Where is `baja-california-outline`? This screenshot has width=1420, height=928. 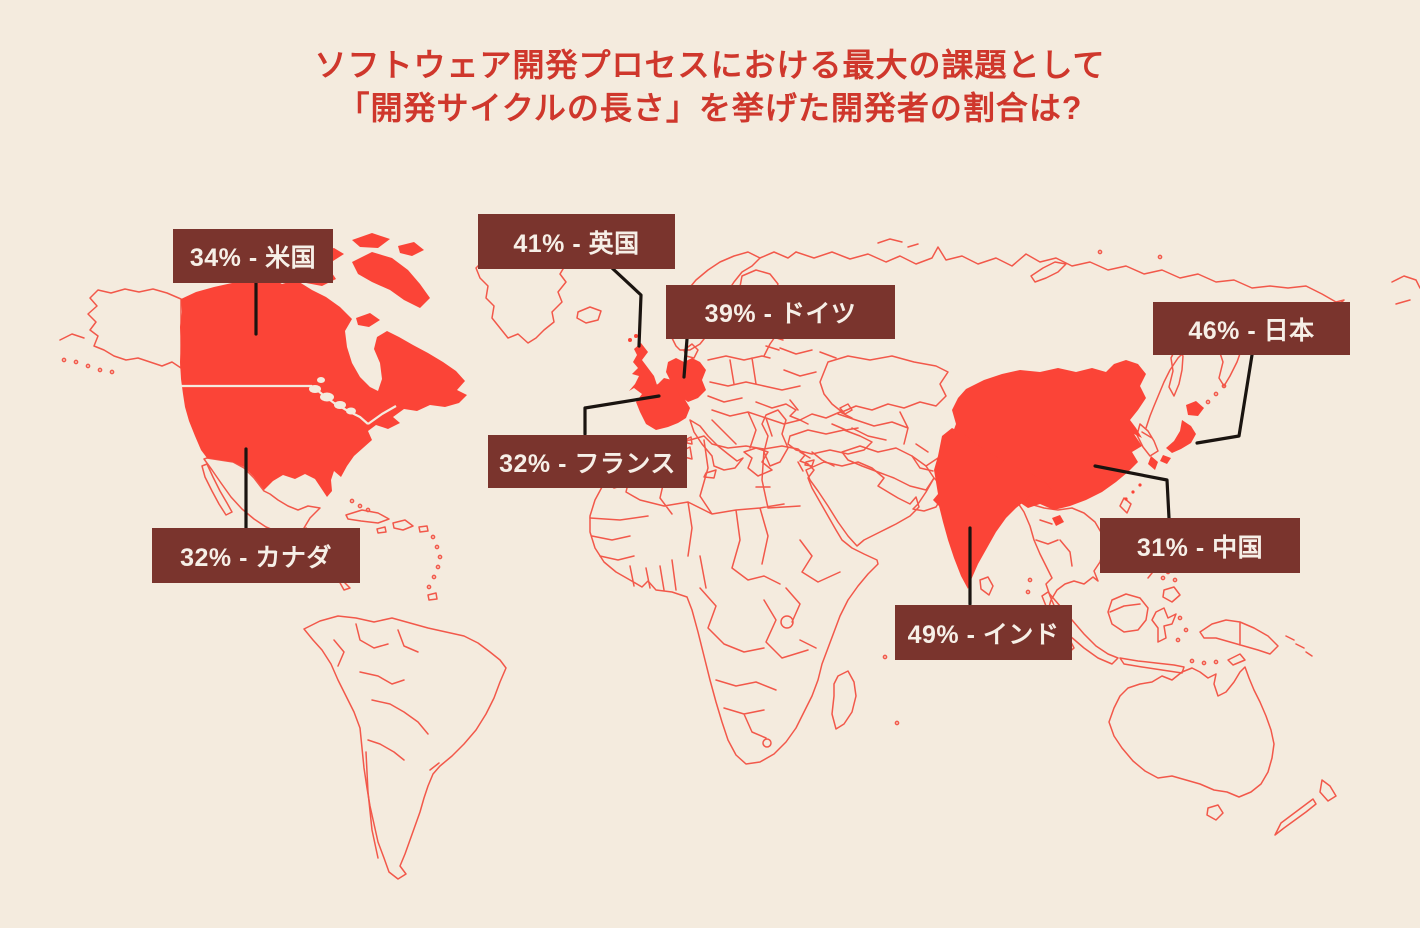
baja-california-outline is located at coordinates (217, 489).